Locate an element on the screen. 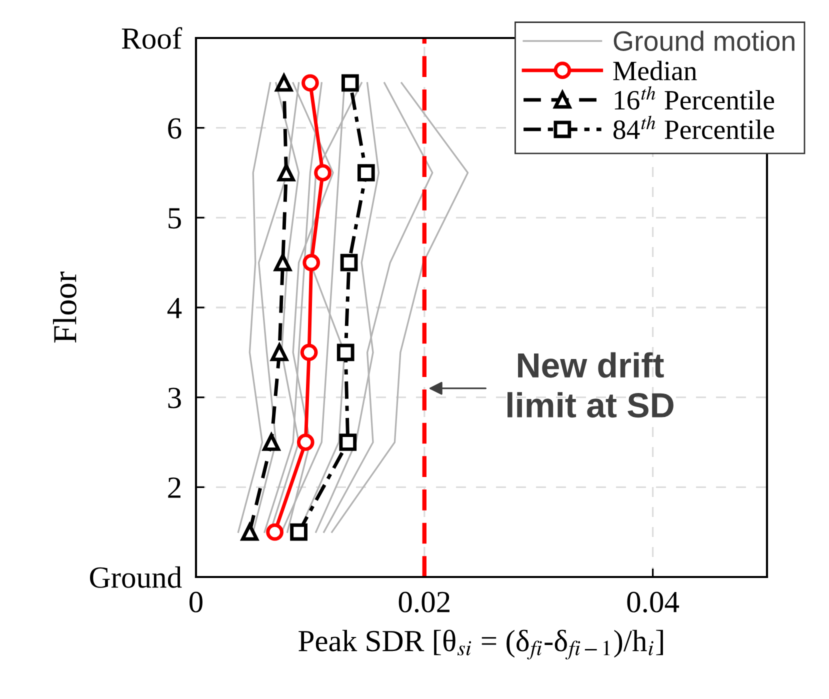 This screenshot has width=829, height=699. legend-label: 84$^{th}$ Percentile is located at coordinates (694, 128).